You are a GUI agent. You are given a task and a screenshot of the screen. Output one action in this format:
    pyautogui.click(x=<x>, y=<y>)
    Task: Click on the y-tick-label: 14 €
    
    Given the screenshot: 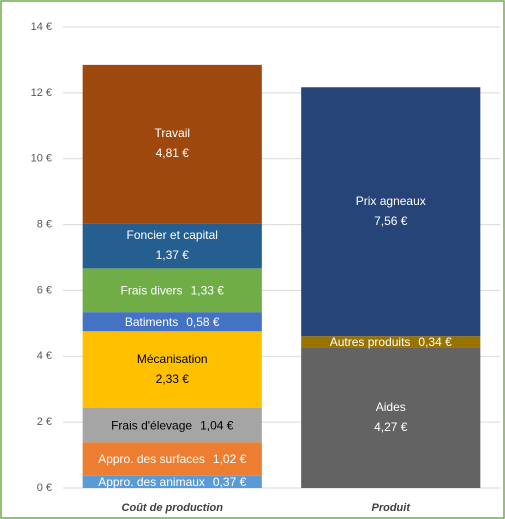 What is the action you would take?
    pyautogui.click(x=41, y=27)
    